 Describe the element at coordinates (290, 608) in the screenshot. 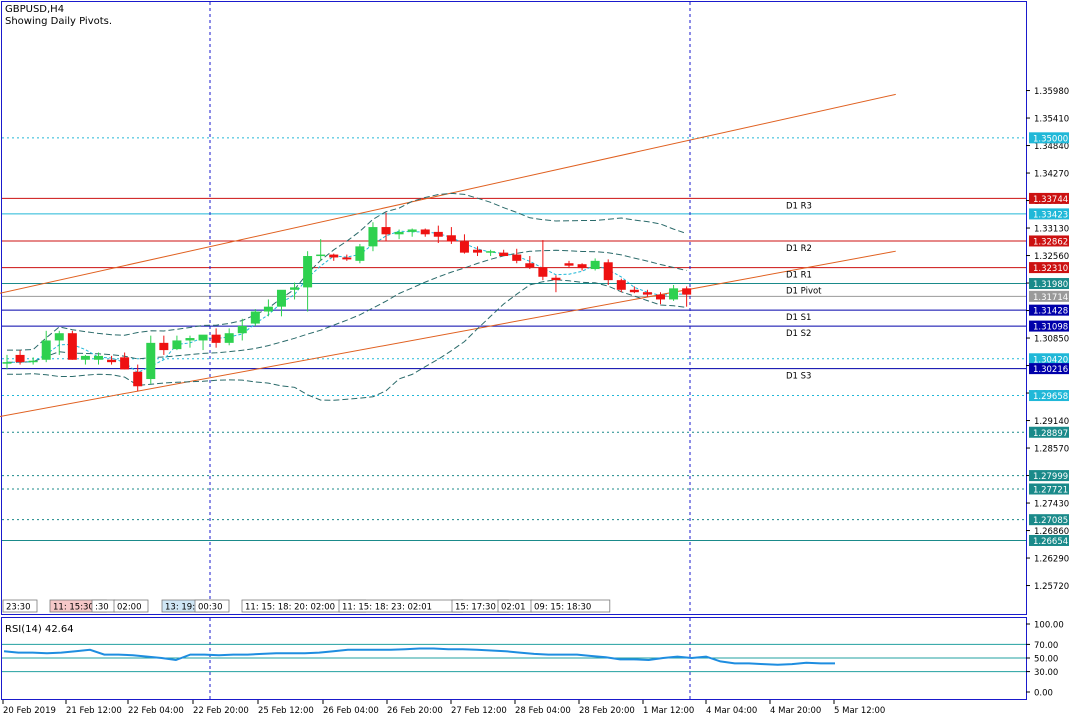

I see `session-marker-label: 11: 15: 18: 20: 02:00` at that location.